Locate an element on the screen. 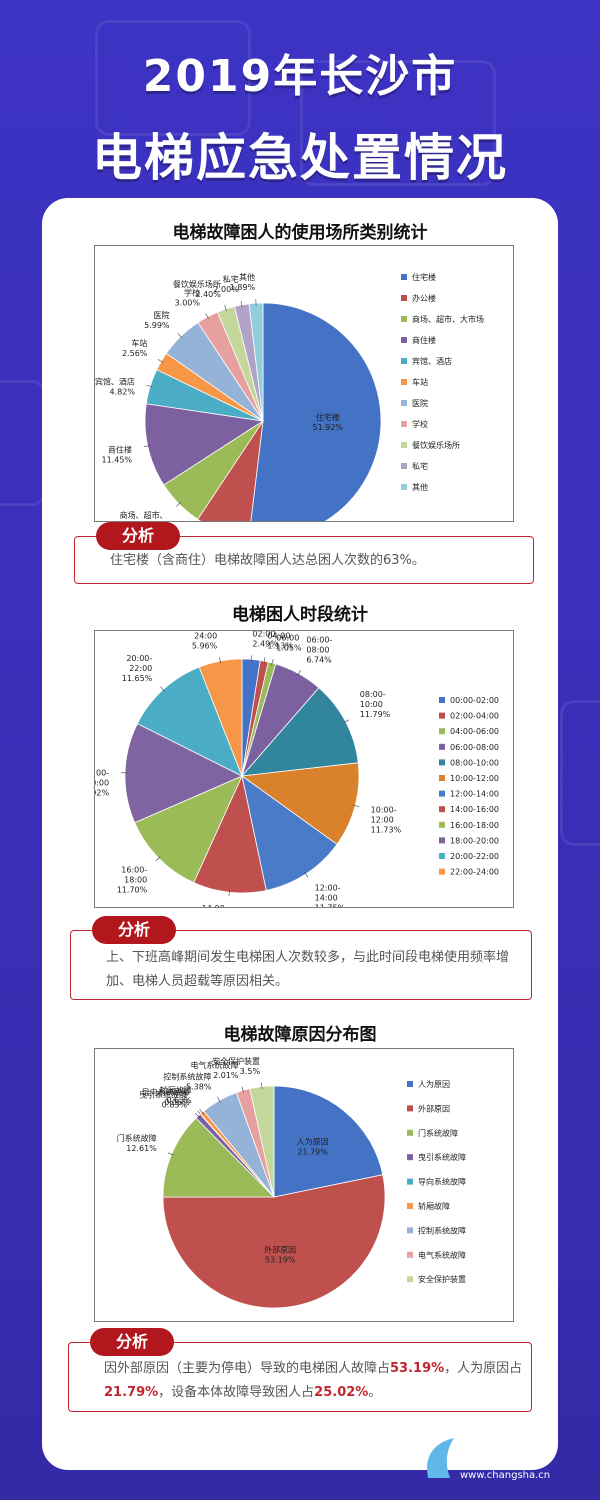 The height and width of the screenshot is (1500, 600). pie-label-1-9: 18:00-20:0013.92% is located at coordinates (102, 782).